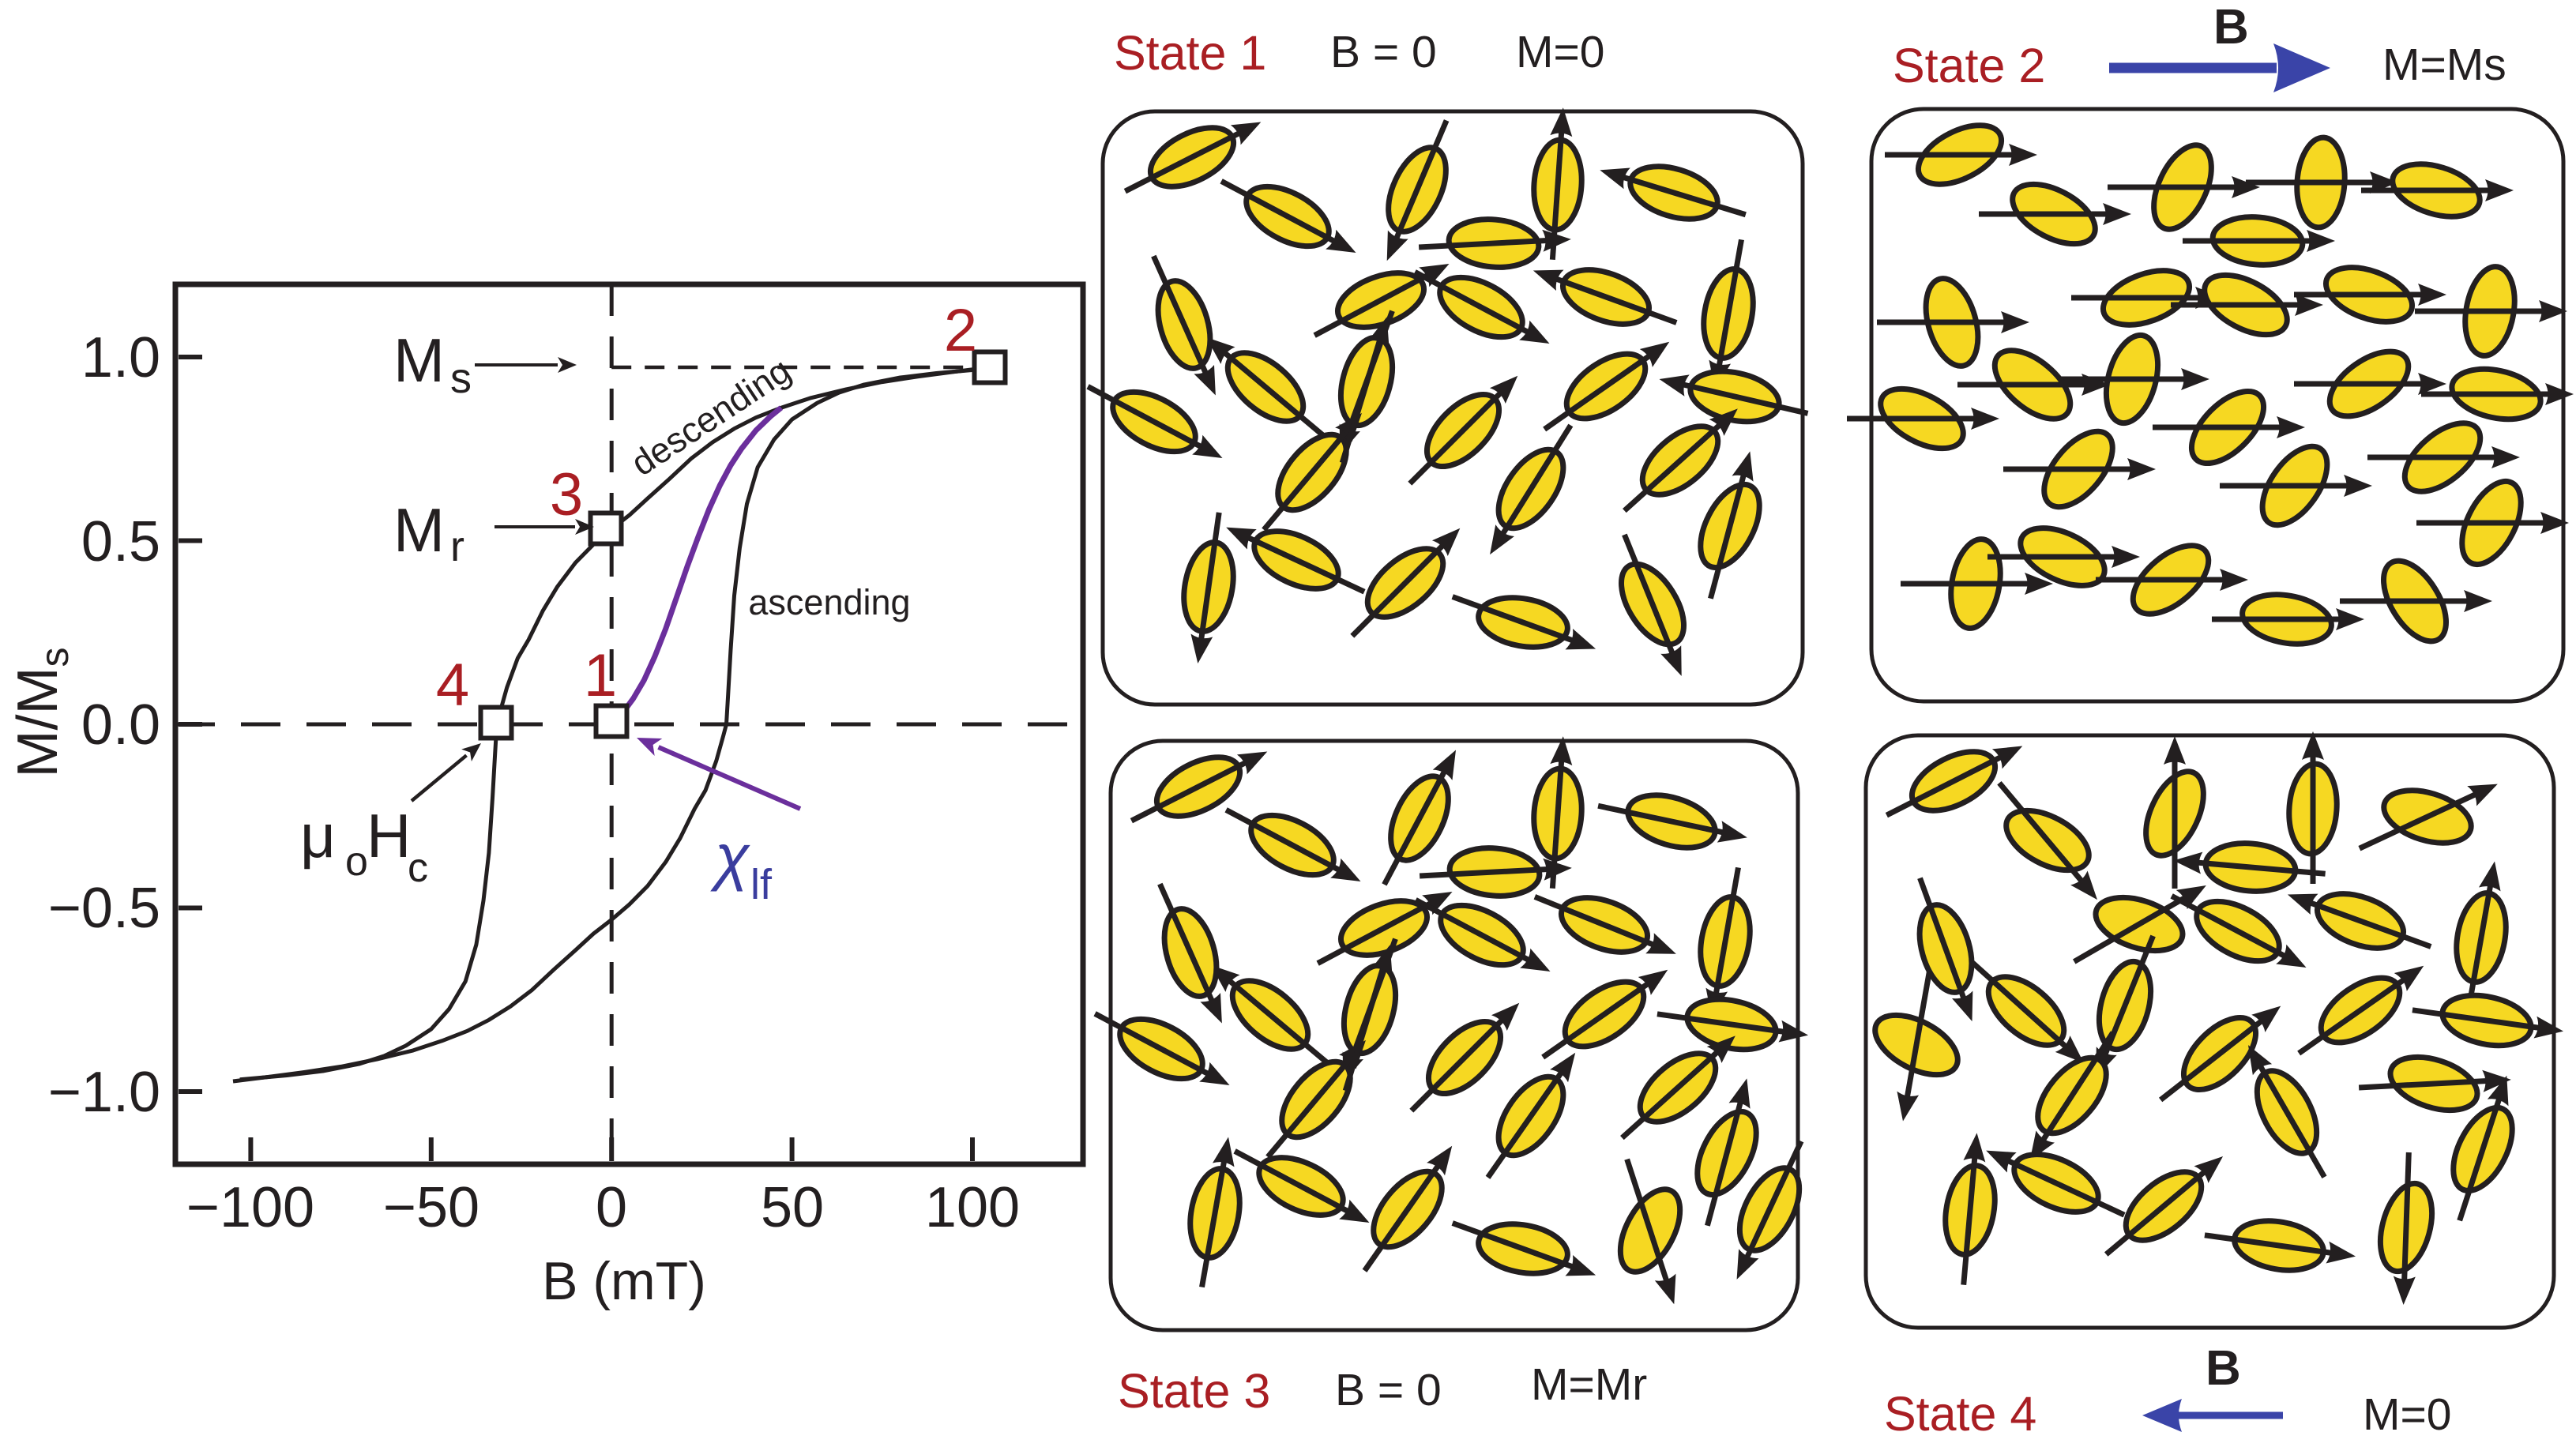  Describe the element at coordinates (1969, 65) in the screenshot. I see `svg-text: State 2` at that location.